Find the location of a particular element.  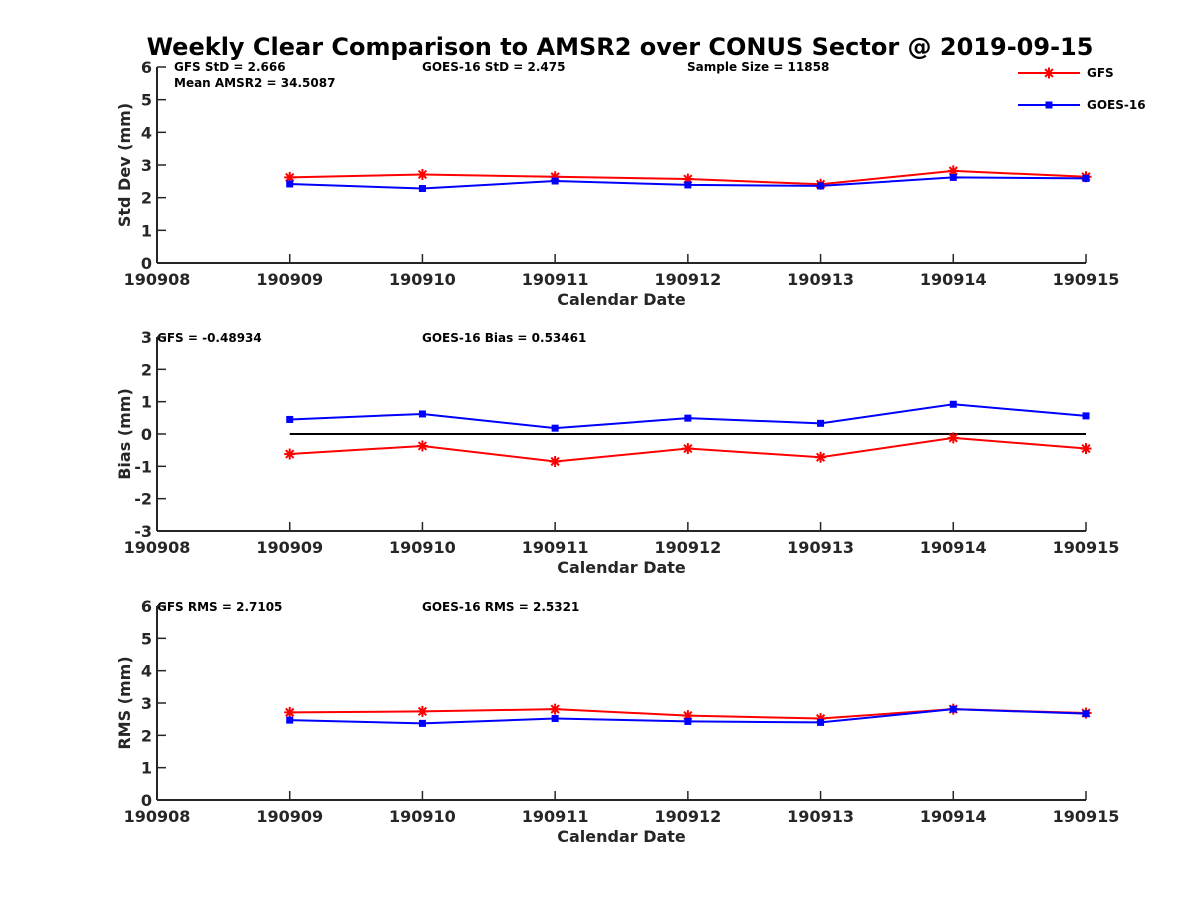

y-axis-label: Std Dev (mm) is located at coordinates (124, 165).